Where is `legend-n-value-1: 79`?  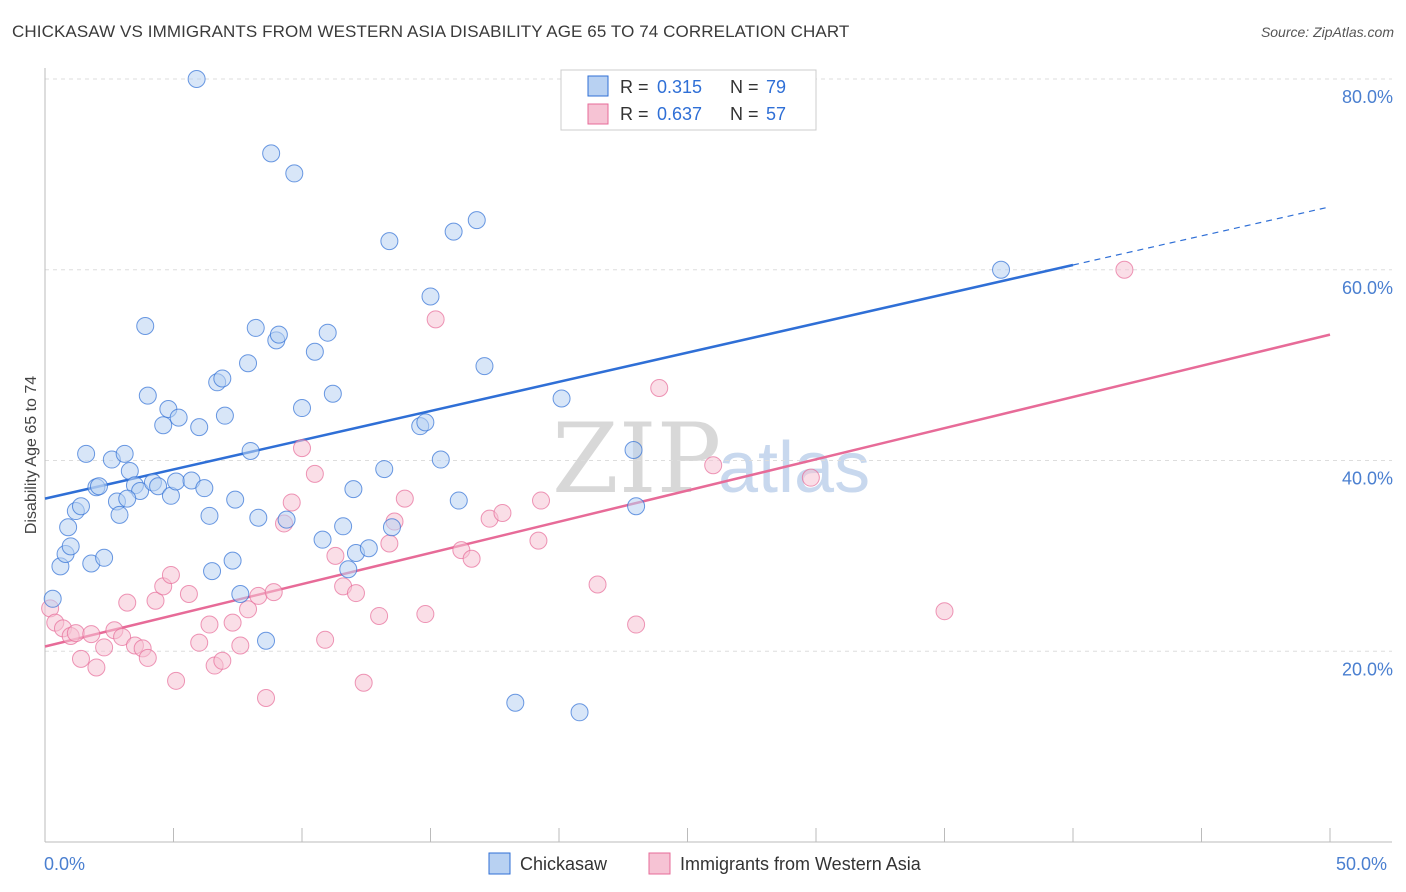 legend-n-value-1: 79 is located at coordinates (776, 87).